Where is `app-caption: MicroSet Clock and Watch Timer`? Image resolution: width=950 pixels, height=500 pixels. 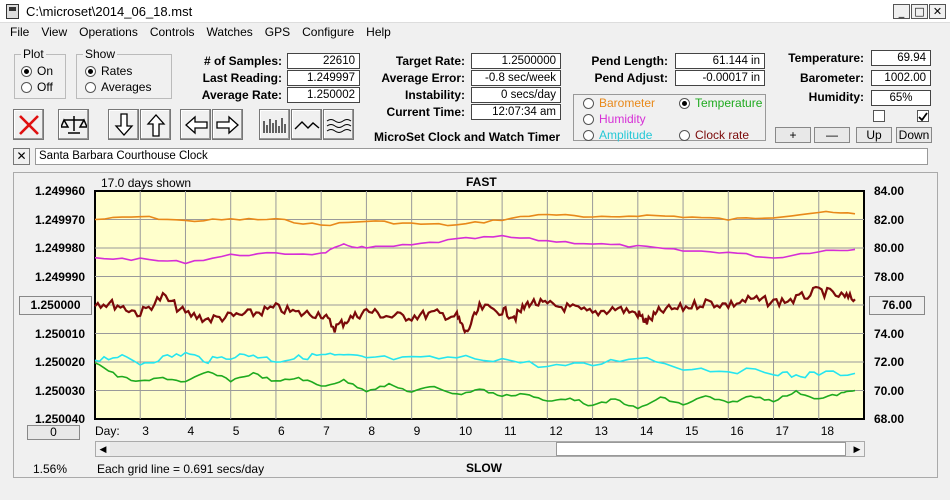
app-caption: MicroSet Clock and Watch Timer is located at coordinates (467, 137).